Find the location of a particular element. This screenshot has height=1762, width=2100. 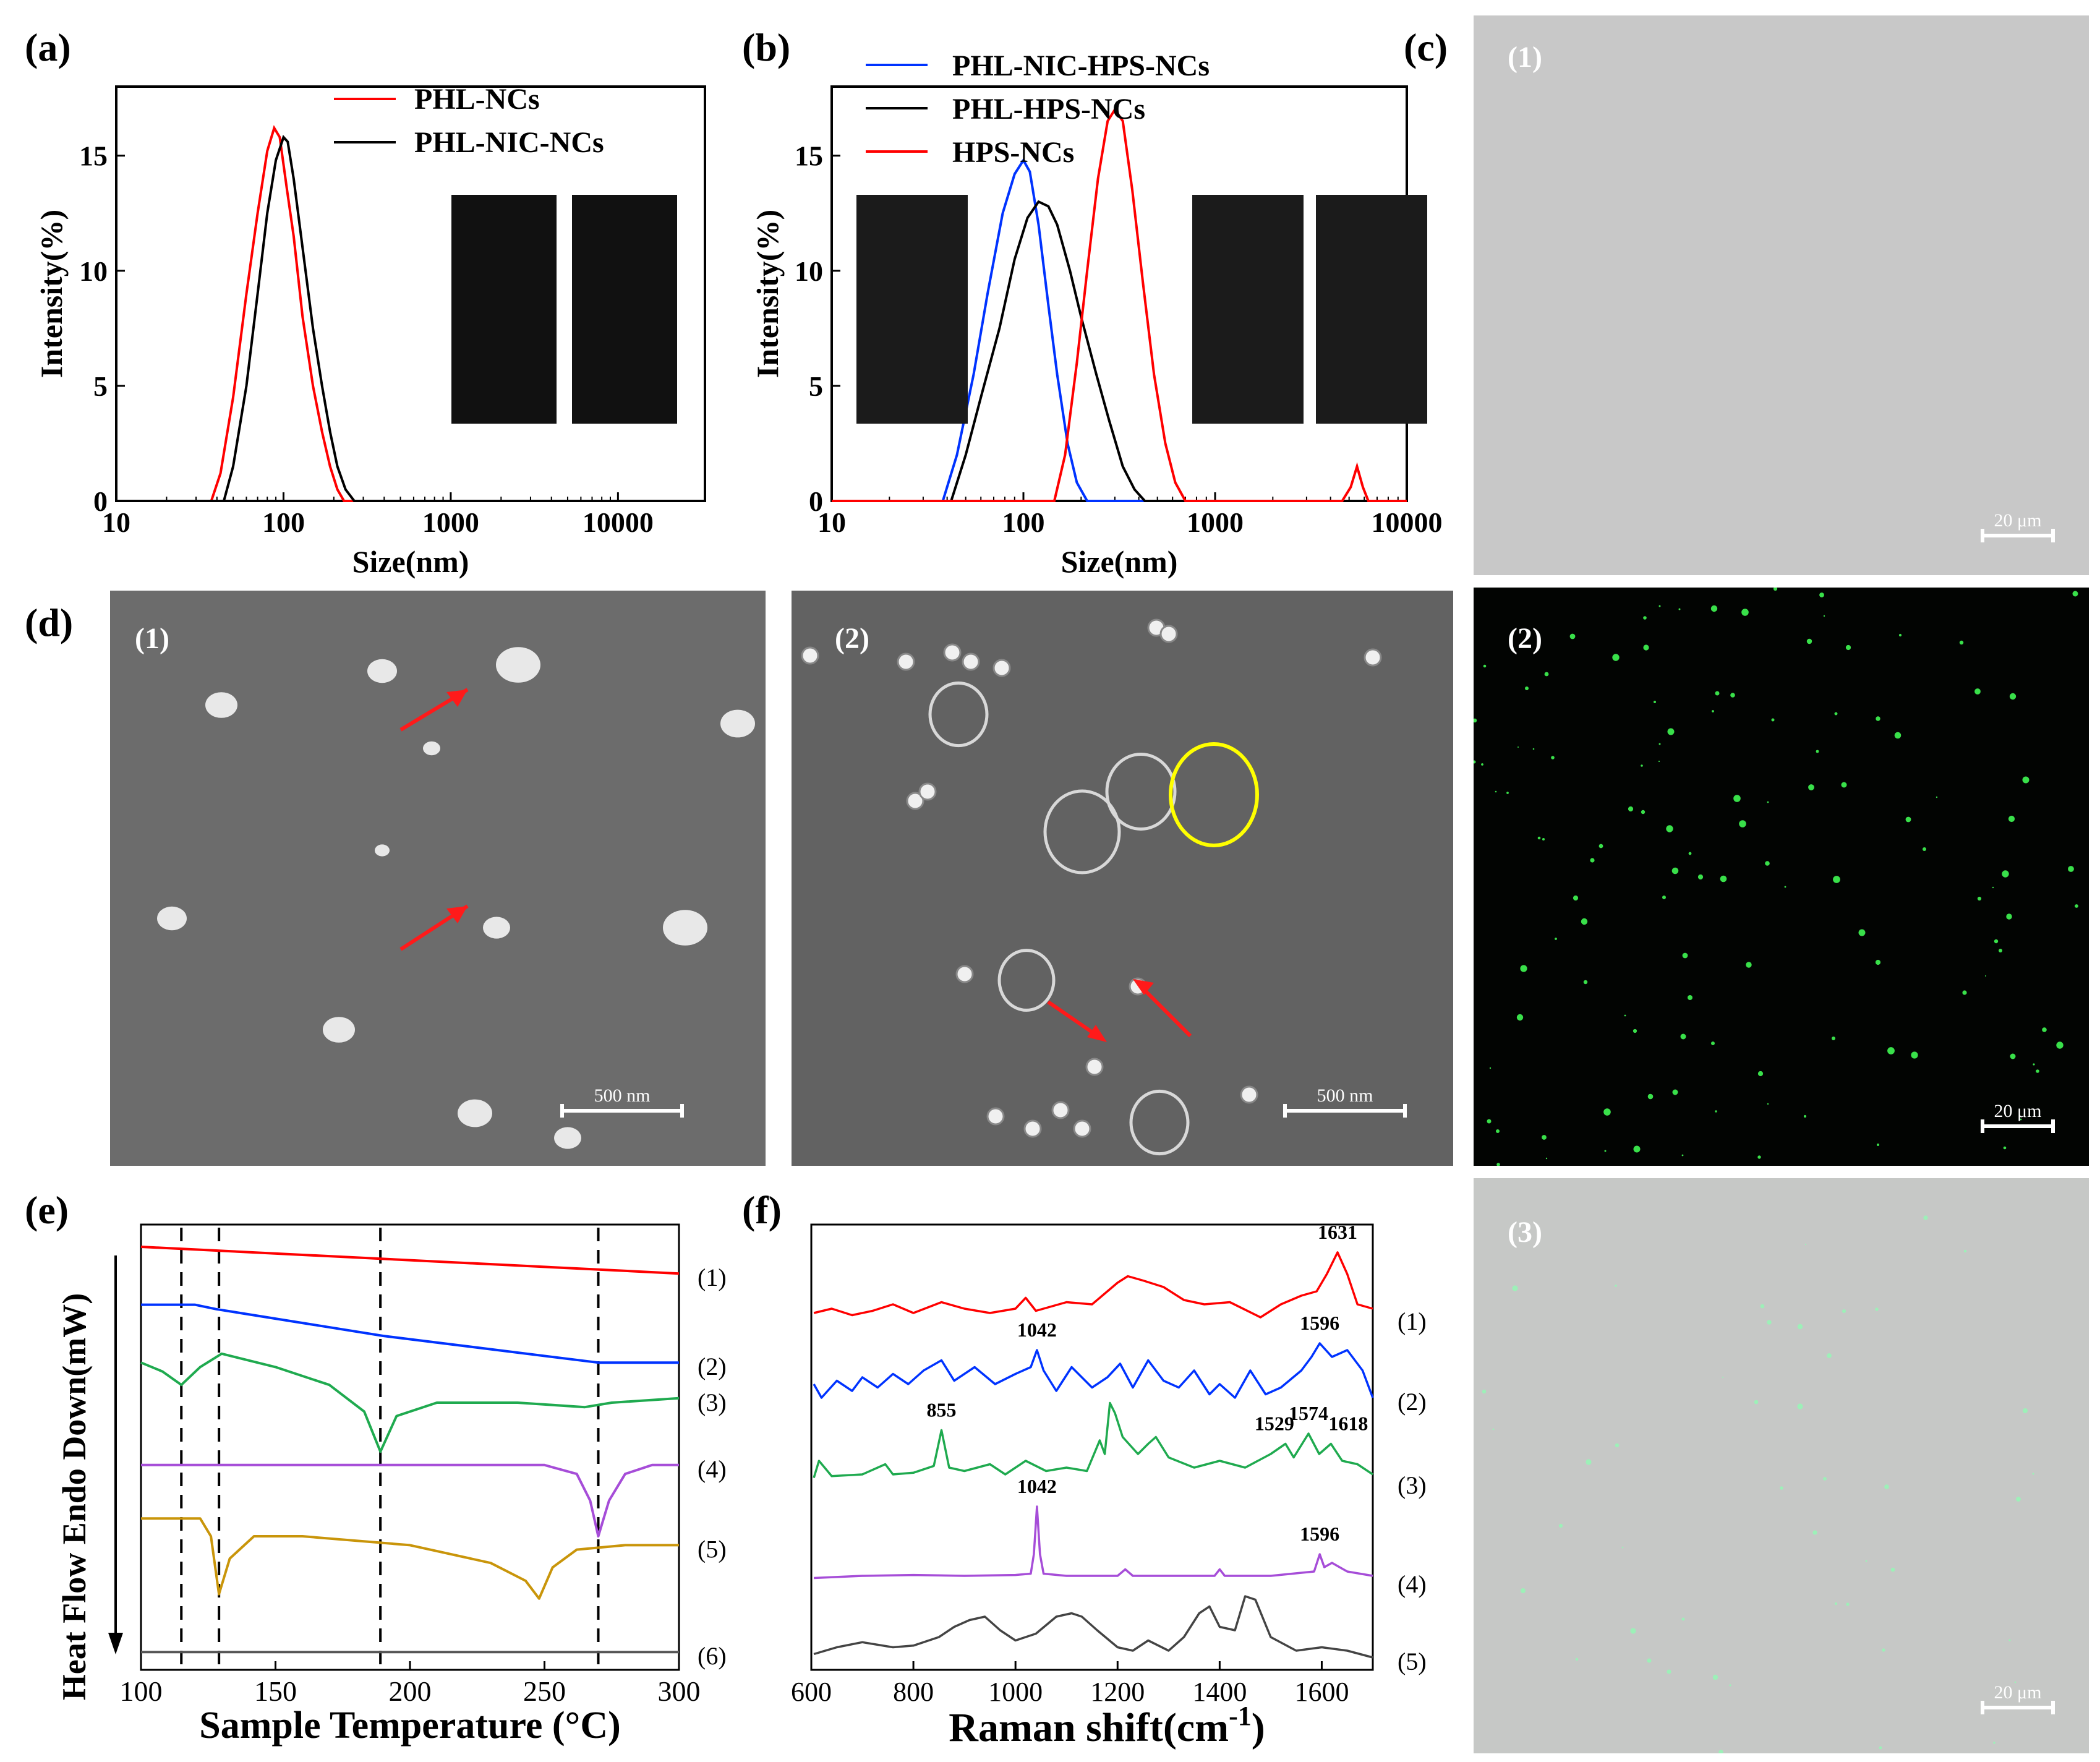

red-arrow is located at coordinates (1165, 1011).